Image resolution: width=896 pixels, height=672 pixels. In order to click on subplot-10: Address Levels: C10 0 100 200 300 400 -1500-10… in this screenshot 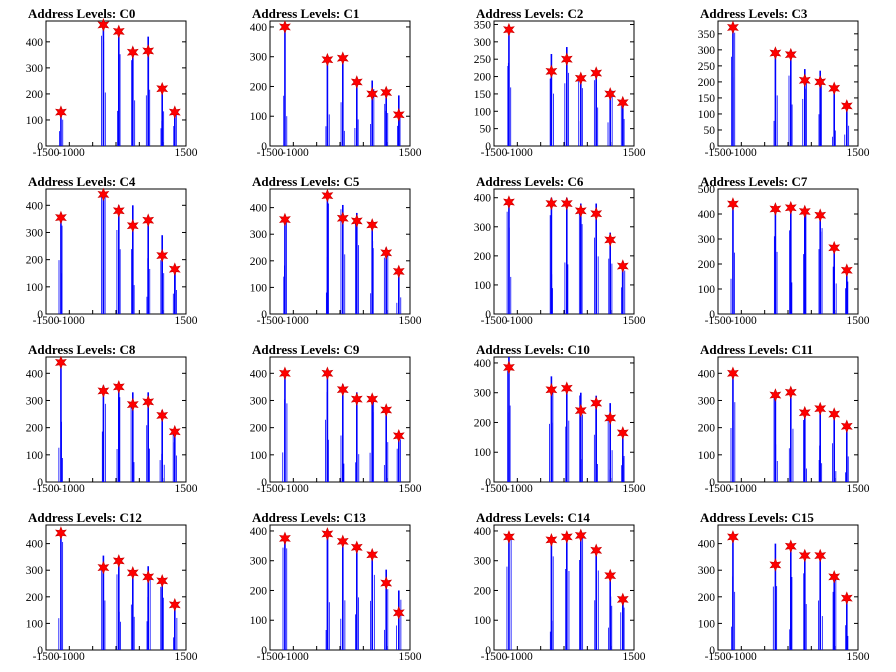, I will do `click(560, 418)`.